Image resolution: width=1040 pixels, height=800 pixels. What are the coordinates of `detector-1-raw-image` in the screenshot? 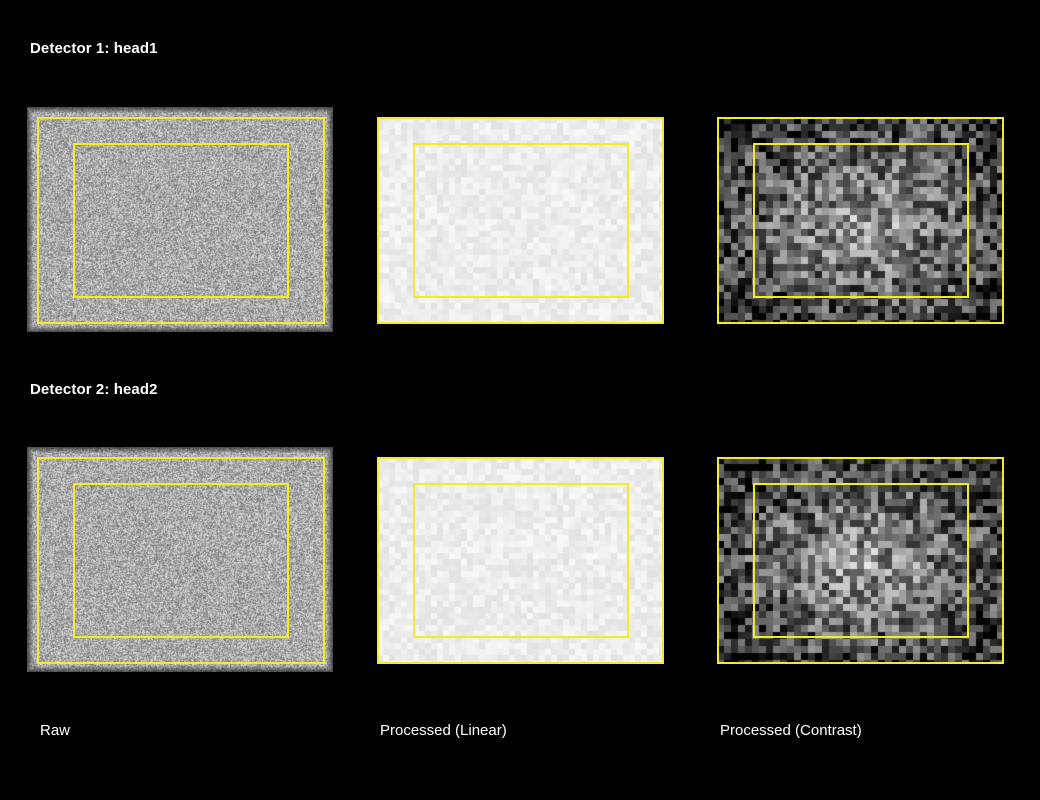 It's located at (180, 219).